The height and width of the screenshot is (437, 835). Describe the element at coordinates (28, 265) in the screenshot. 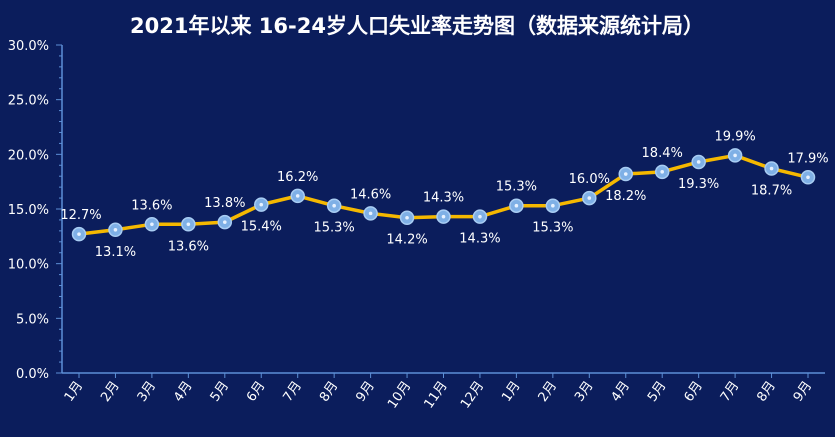

I see `y-tick-label: 10.0%` at that location.